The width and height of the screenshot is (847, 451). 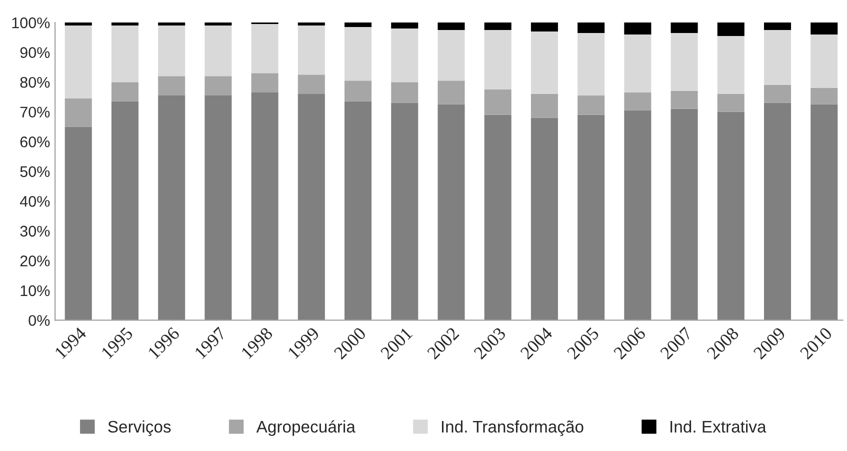 What do you see at coordinates (39, 320) in the screenshot?
I see `y-tick-label: 0%` at bounding box center [39, 320].